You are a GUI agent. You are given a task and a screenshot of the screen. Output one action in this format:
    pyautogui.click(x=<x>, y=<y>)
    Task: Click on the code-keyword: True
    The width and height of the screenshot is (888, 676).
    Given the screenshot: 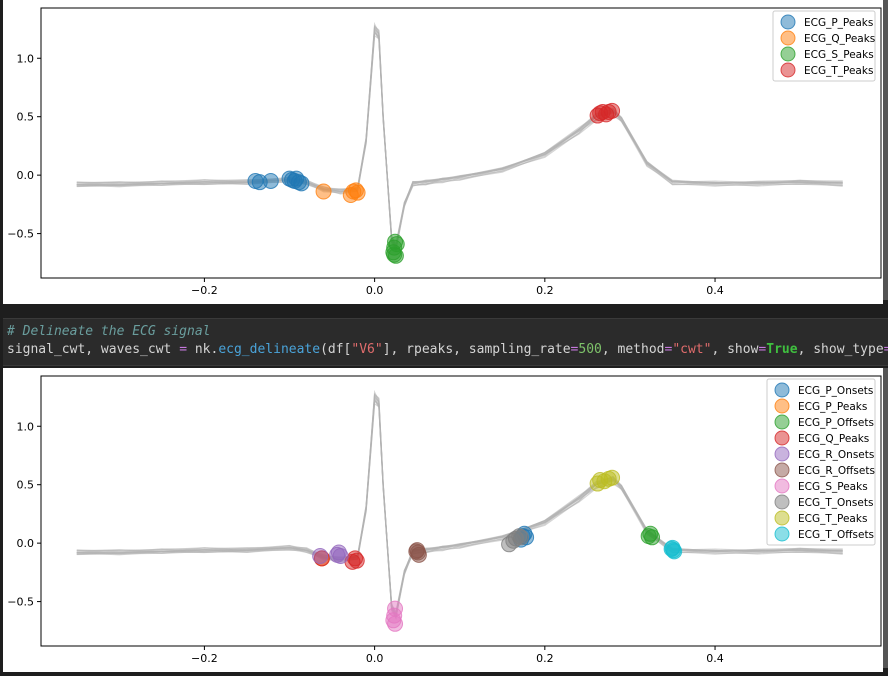 What is the action you would take?
    pyautogui.click(x=782, y=349)
    